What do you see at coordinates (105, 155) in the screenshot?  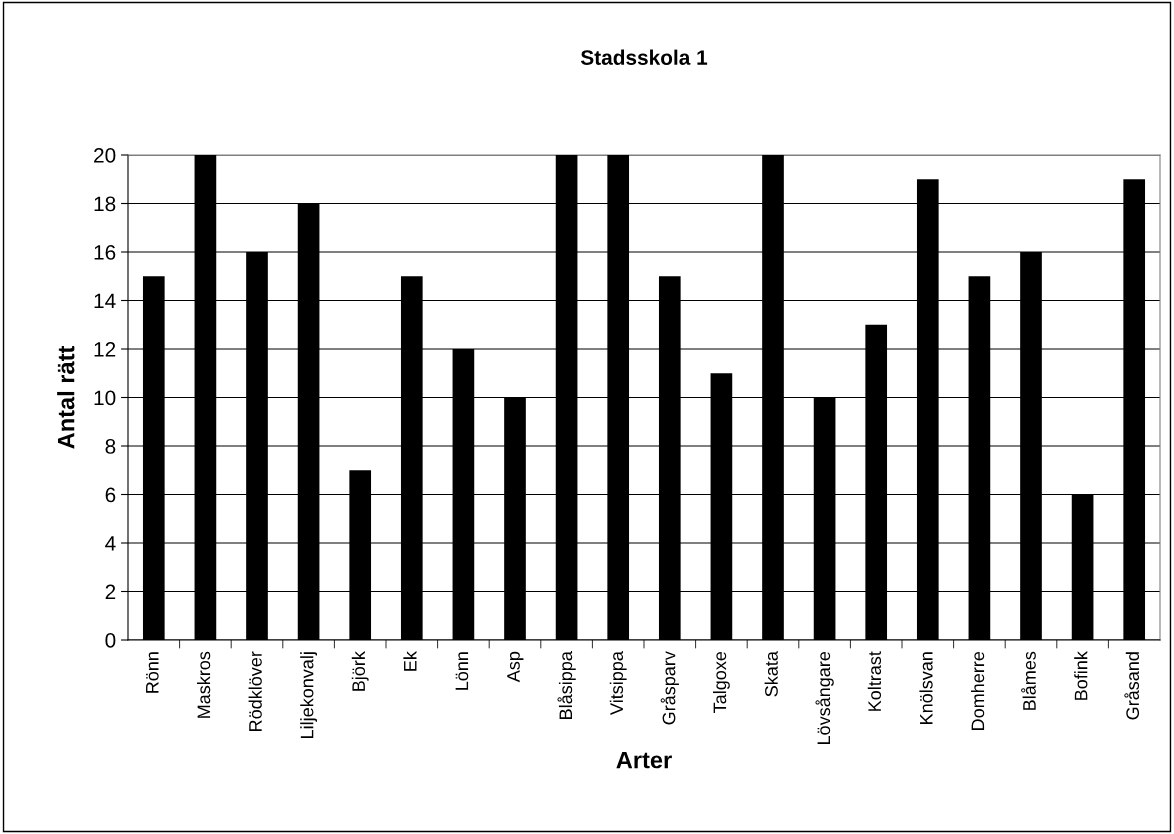 I see `y-tick-label: 20` at bounding box center [105, 155].